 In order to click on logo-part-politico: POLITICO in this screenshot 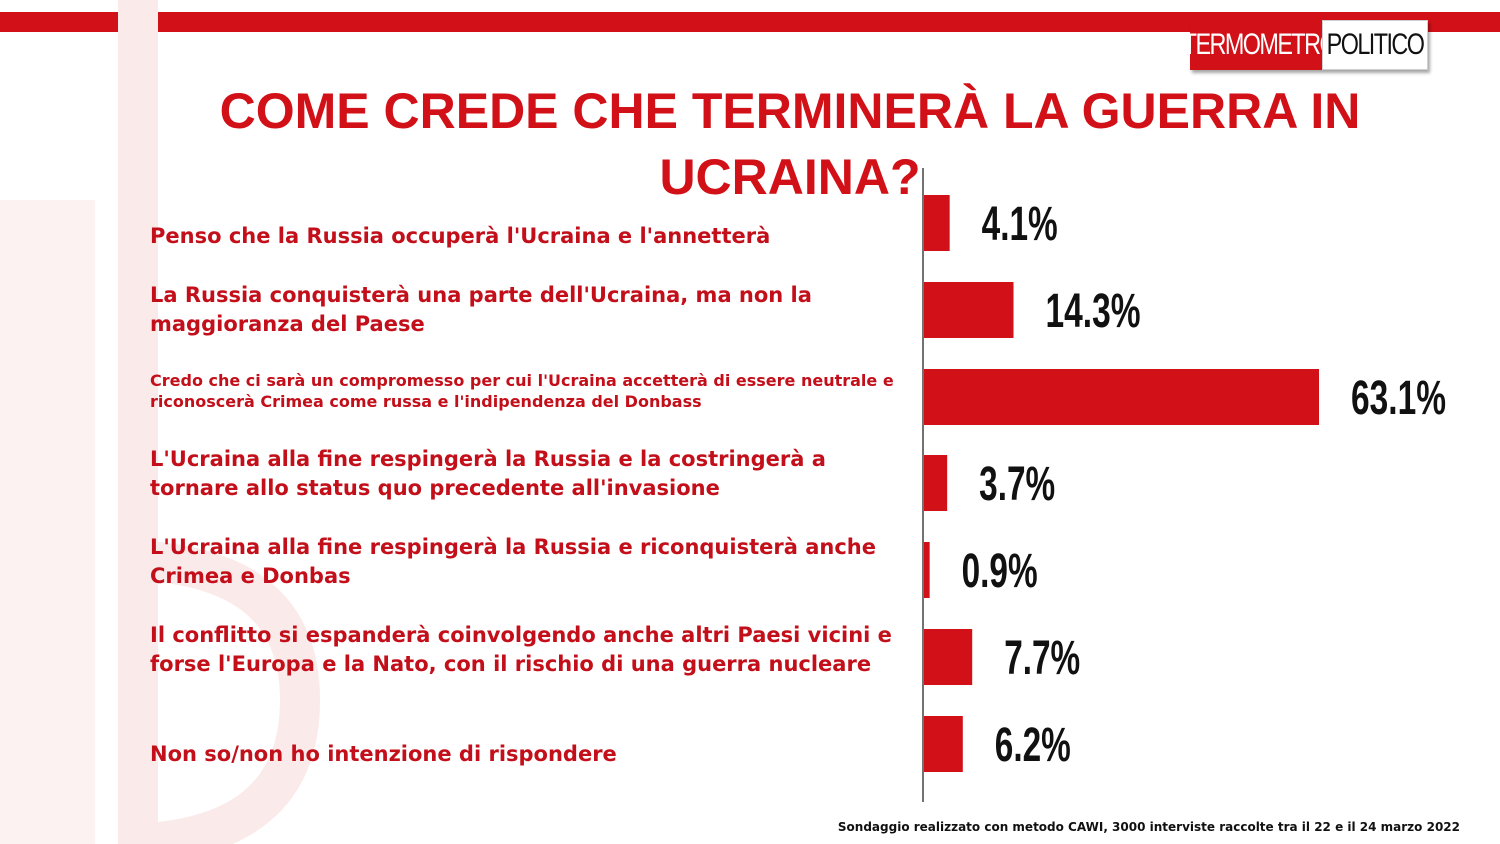, I will do `click(1375, 45)`.